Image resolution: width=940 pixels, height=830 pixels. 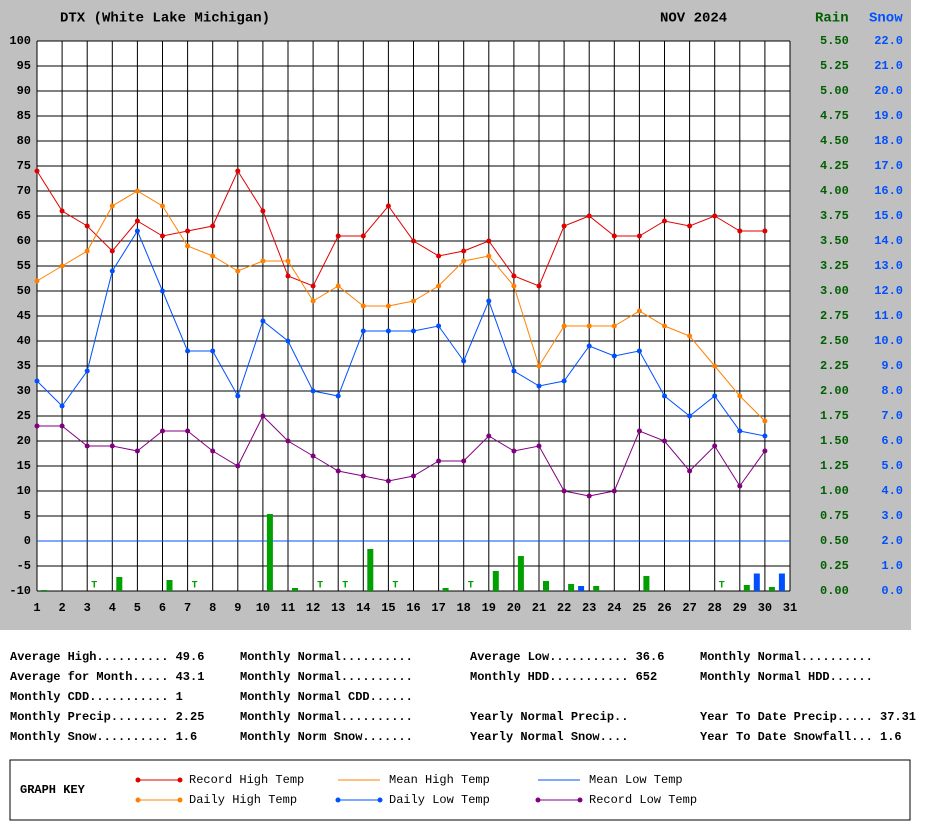 What do you see at coordinates (834, 391) in the screenshot?
I see `rain-tick-label: 2.00` at bounding box center [834, 391].